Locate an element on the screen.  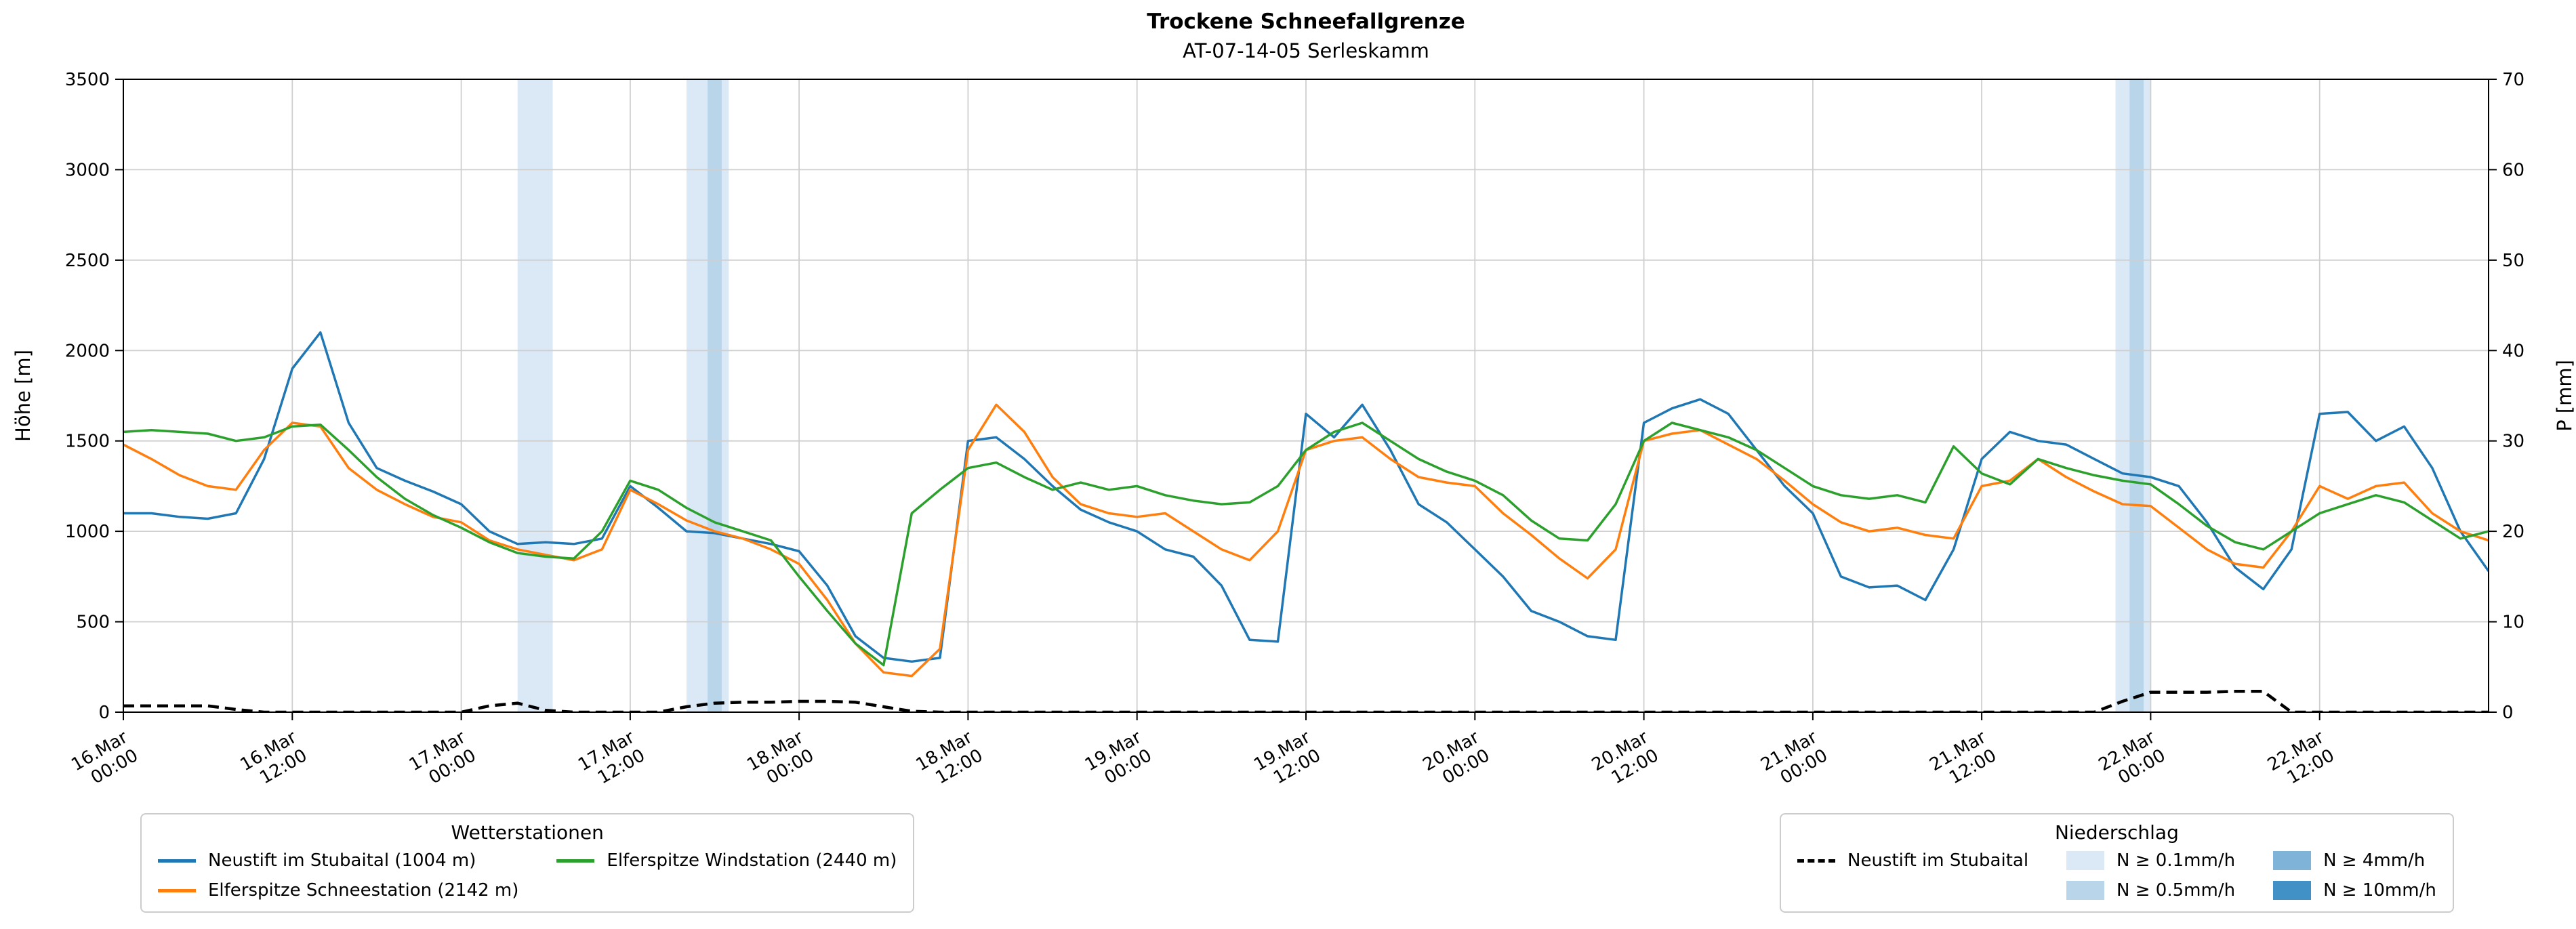
legend-item-level-4: N ≥ 4mm/h is located at coordinates (2354, 860).